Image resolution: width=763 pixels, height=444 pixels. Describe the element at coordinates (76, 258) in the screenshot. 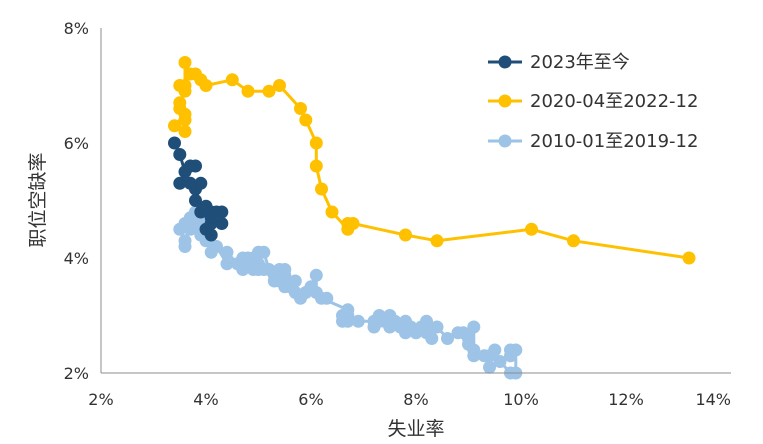

I see `y-tick-label: 4%` at that location.